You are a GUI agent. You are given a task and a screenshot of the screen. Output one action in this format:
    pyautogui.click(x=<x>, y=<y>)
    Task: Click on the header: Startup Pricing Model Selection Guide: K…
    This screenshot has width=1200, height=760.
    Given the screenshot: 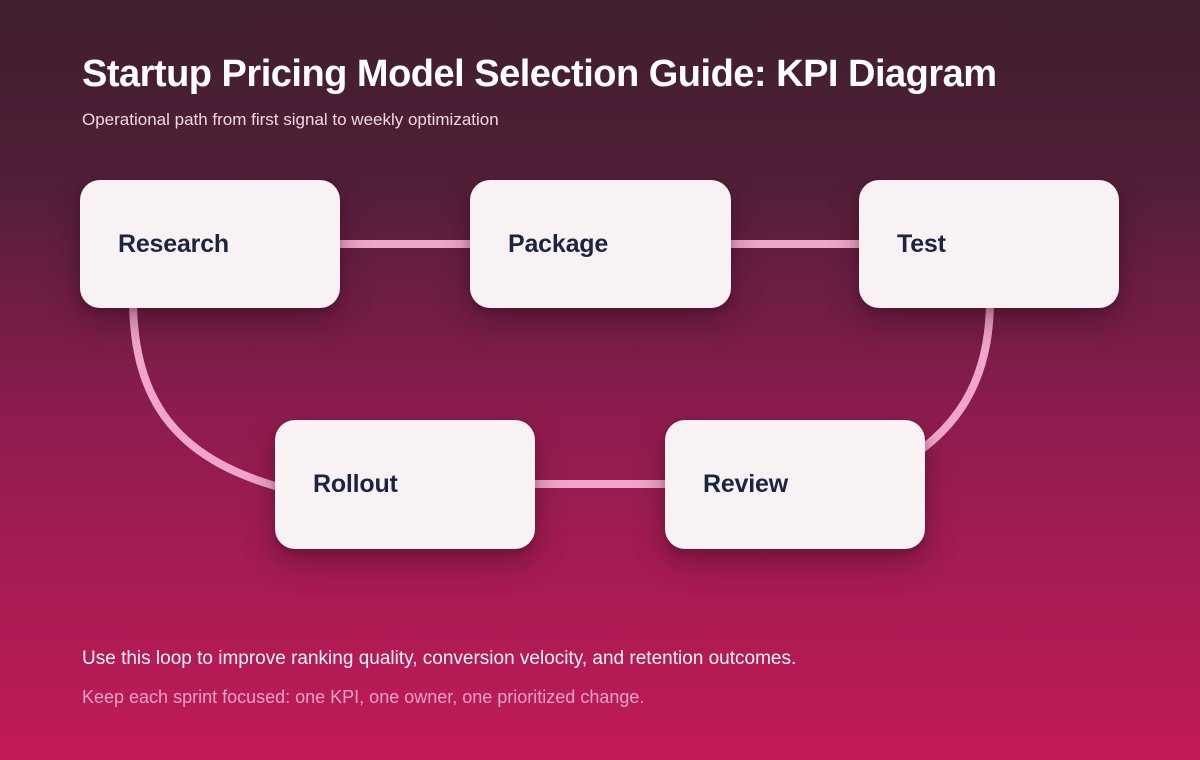 What is the action you would take?
    pyautogui.click(x=612, y=91)
    